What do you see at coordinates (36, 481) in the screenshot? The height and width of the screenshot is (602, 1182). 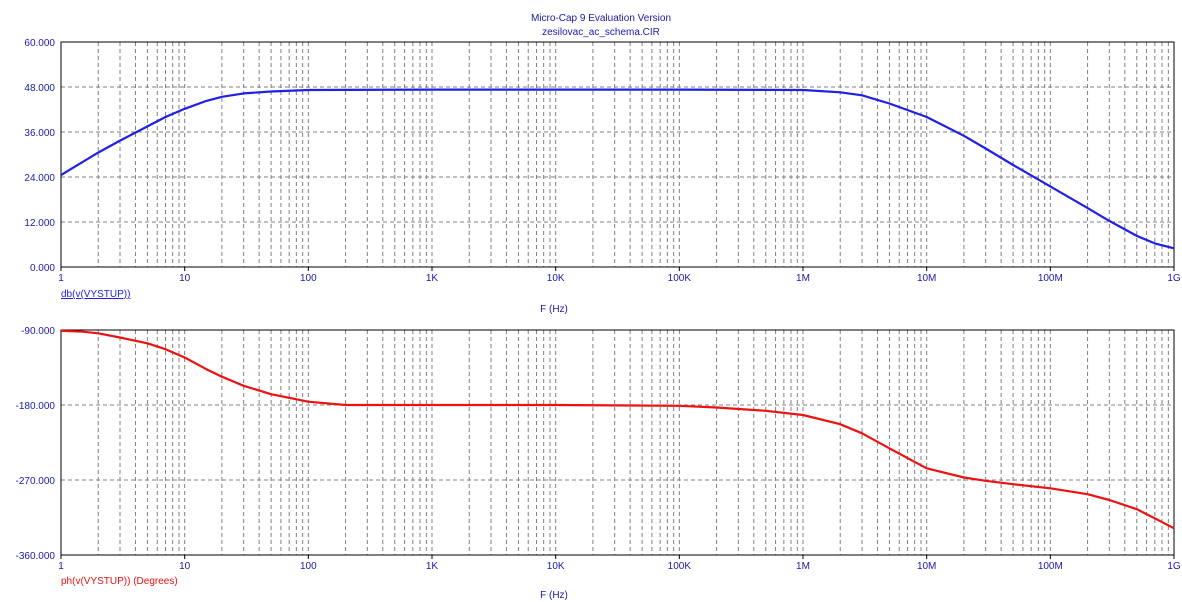 I see `y-tick-label: -270.000` at bounding box center [36, 481].